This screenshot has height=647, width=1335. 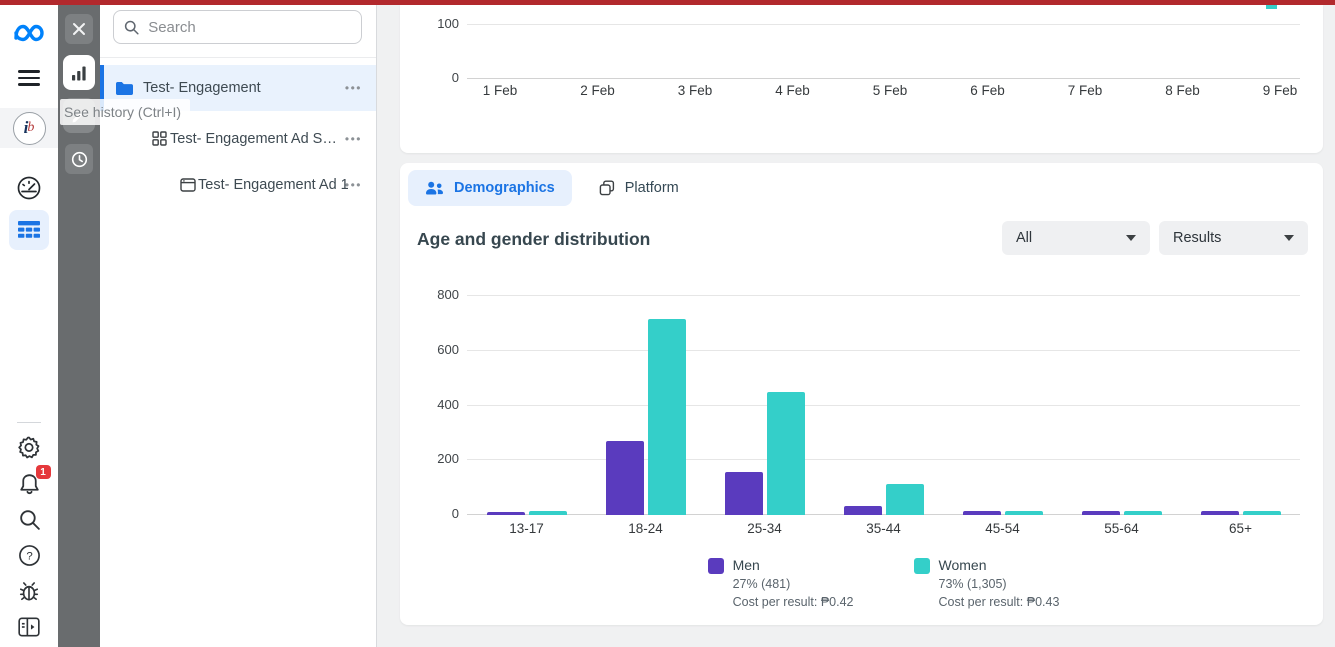 I want to click on business-profile-row: i b, so click(x=29, y=128).